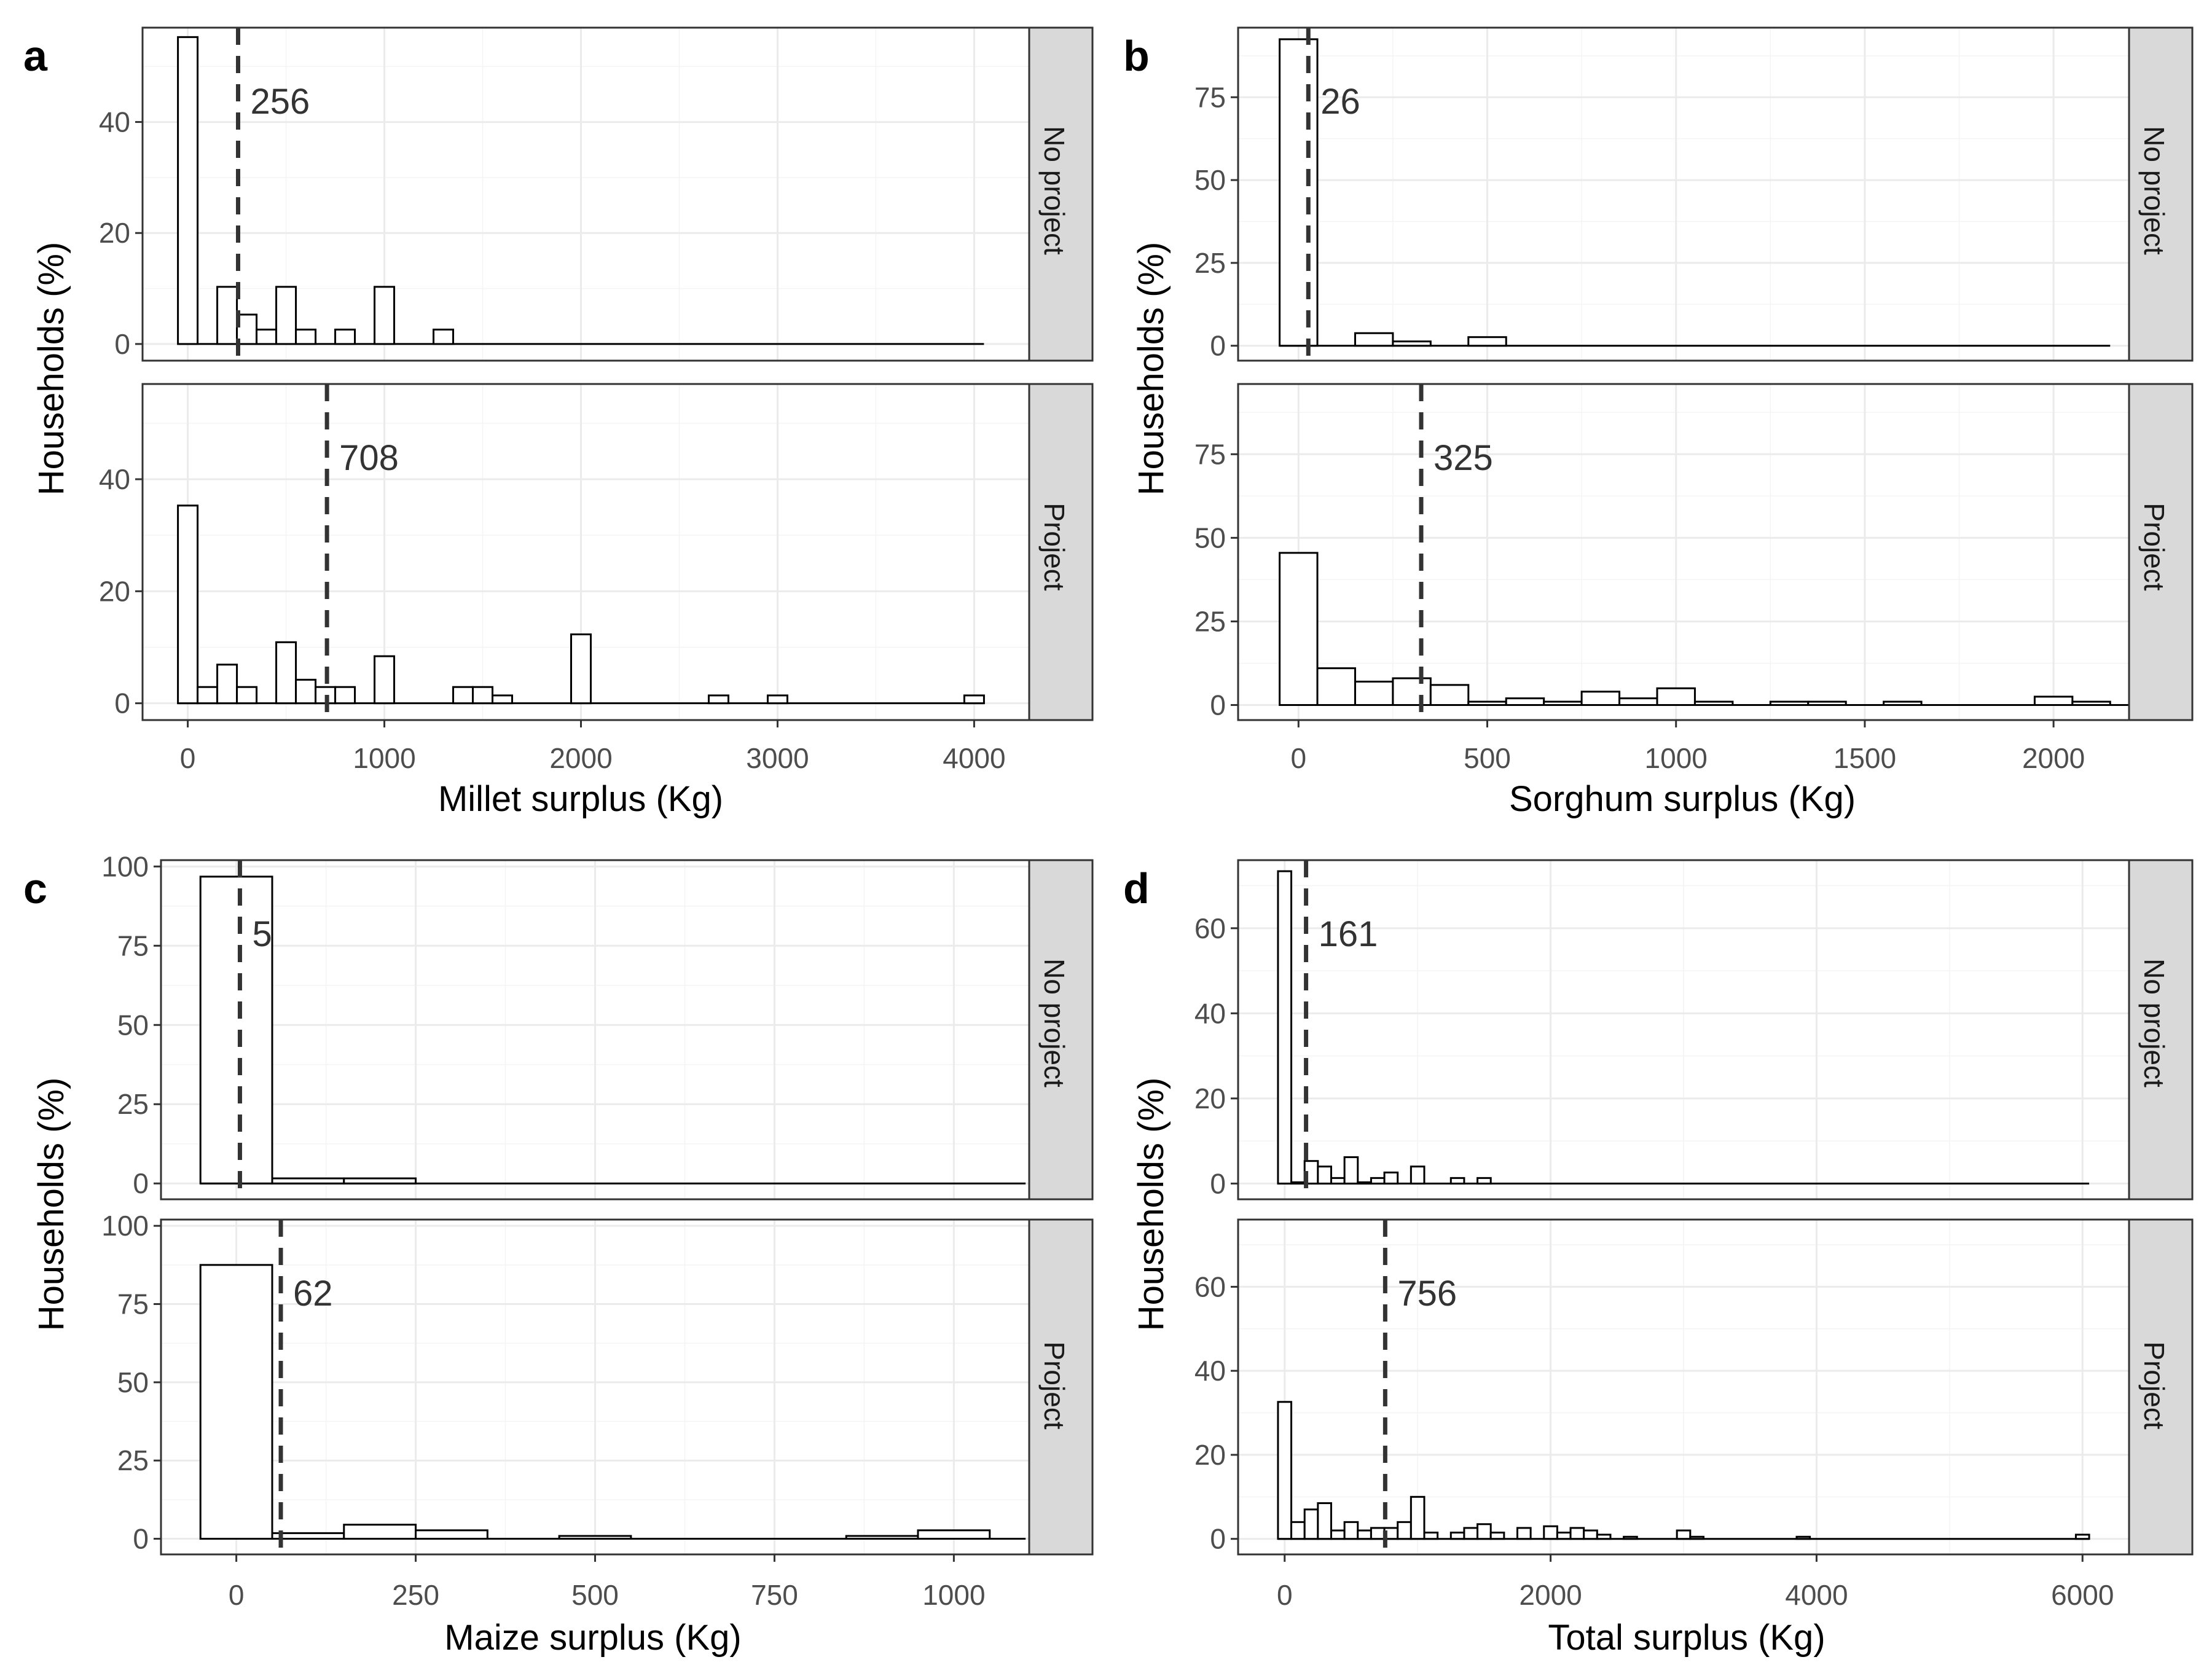  What do you see at coordinates (133, 946) in the screenshot?
I see `panel-c-facet-no-project-y-tick-label: 75` at bounding box center [133, 946].